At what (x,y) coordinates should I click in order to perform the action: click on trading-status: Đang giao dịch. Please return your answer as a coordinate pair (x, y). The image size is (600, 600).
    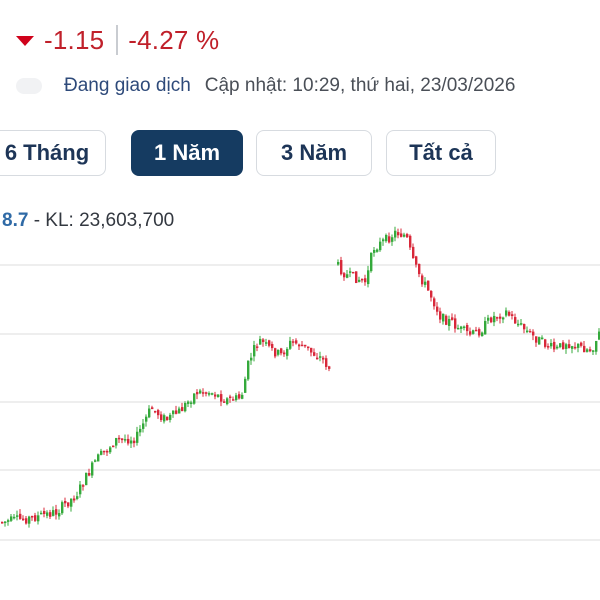
    Looking at the image, I should click on (127, 85).